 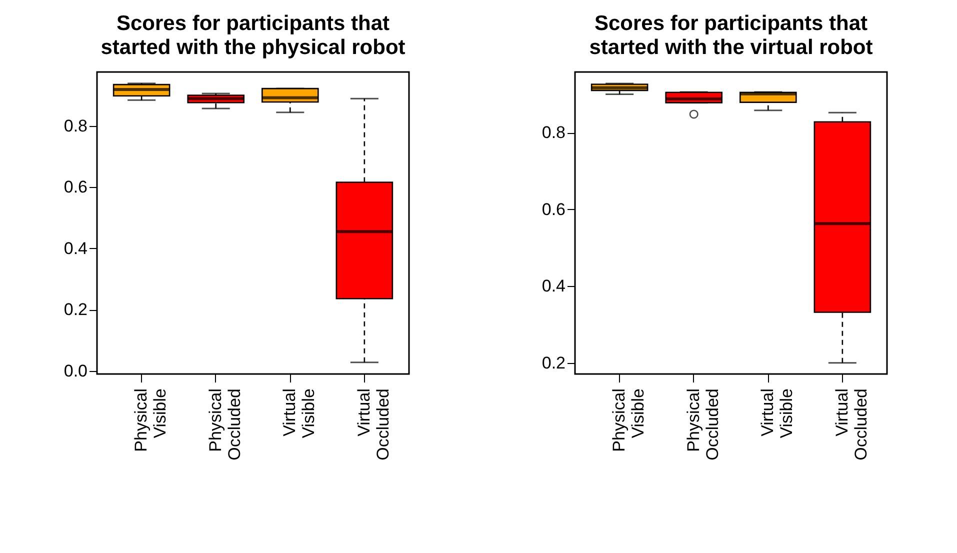 What do you see at coordinates (253, 35) in the screenshot?
I see `chart-title: Scores for participants that started with the physical robot` at bounding box center [253, 35].